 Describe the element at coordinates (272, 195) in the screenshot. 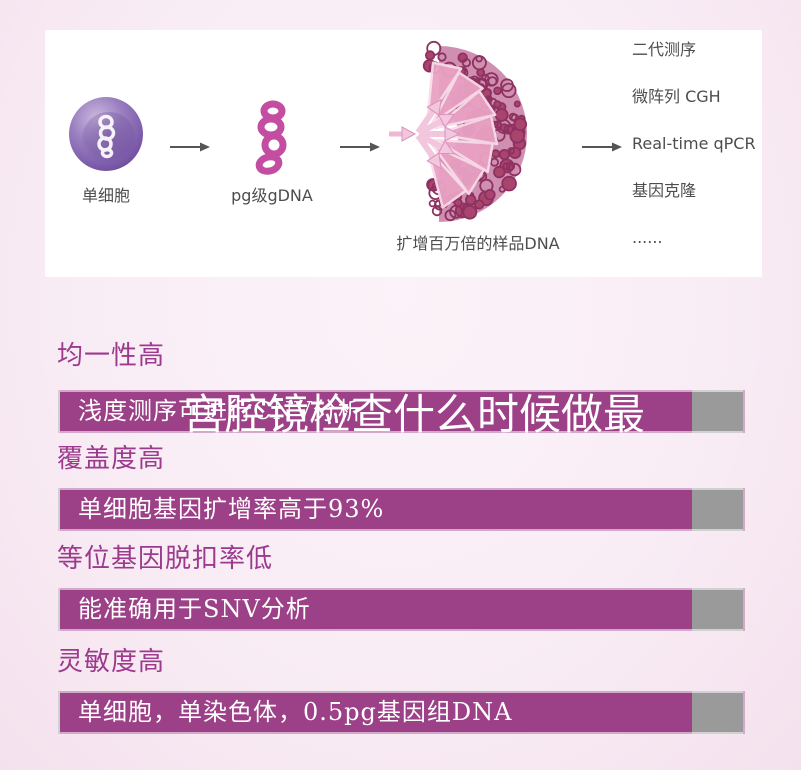

I see `gdna-label: pg级gDNA` at that location.